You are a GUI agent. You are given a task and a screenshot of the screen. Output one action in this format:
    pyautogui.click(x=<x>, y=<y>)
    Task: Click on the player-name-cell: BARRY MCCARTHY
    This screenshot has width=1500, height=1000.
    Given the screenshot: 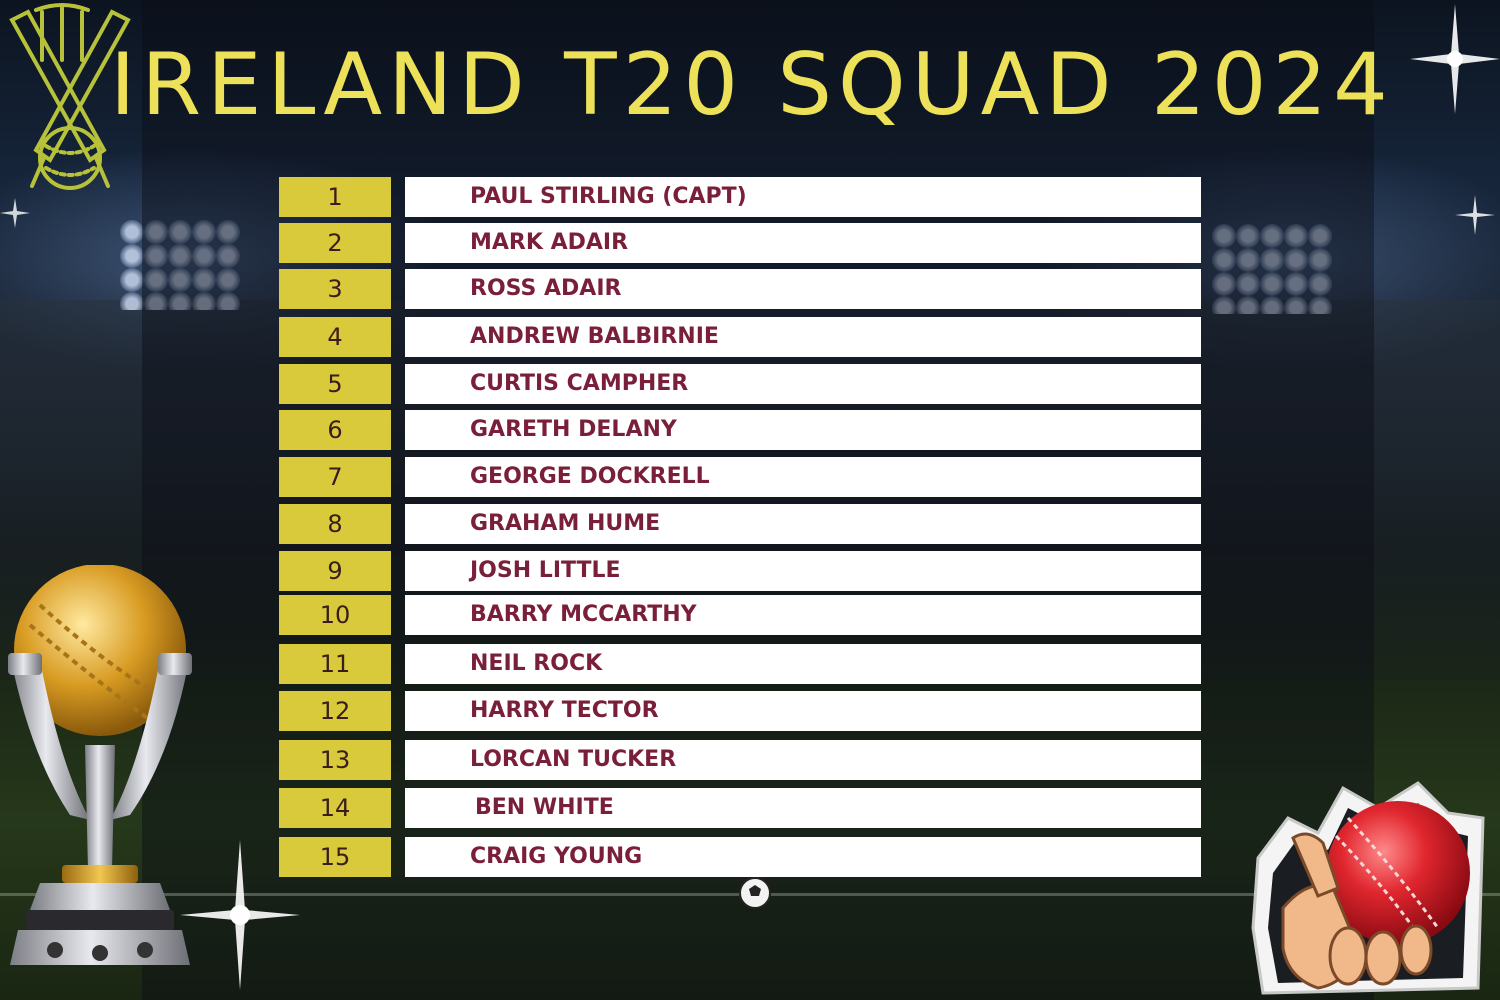 What is the action you would take?
    pyautogui.click(x=803, y=615)
    